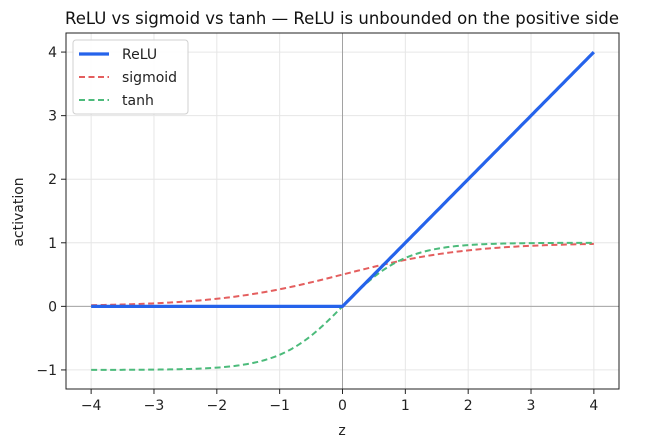 This screenshot has height=447, width=661. I want to click on y-tick-label: 2, so click(52, 180).